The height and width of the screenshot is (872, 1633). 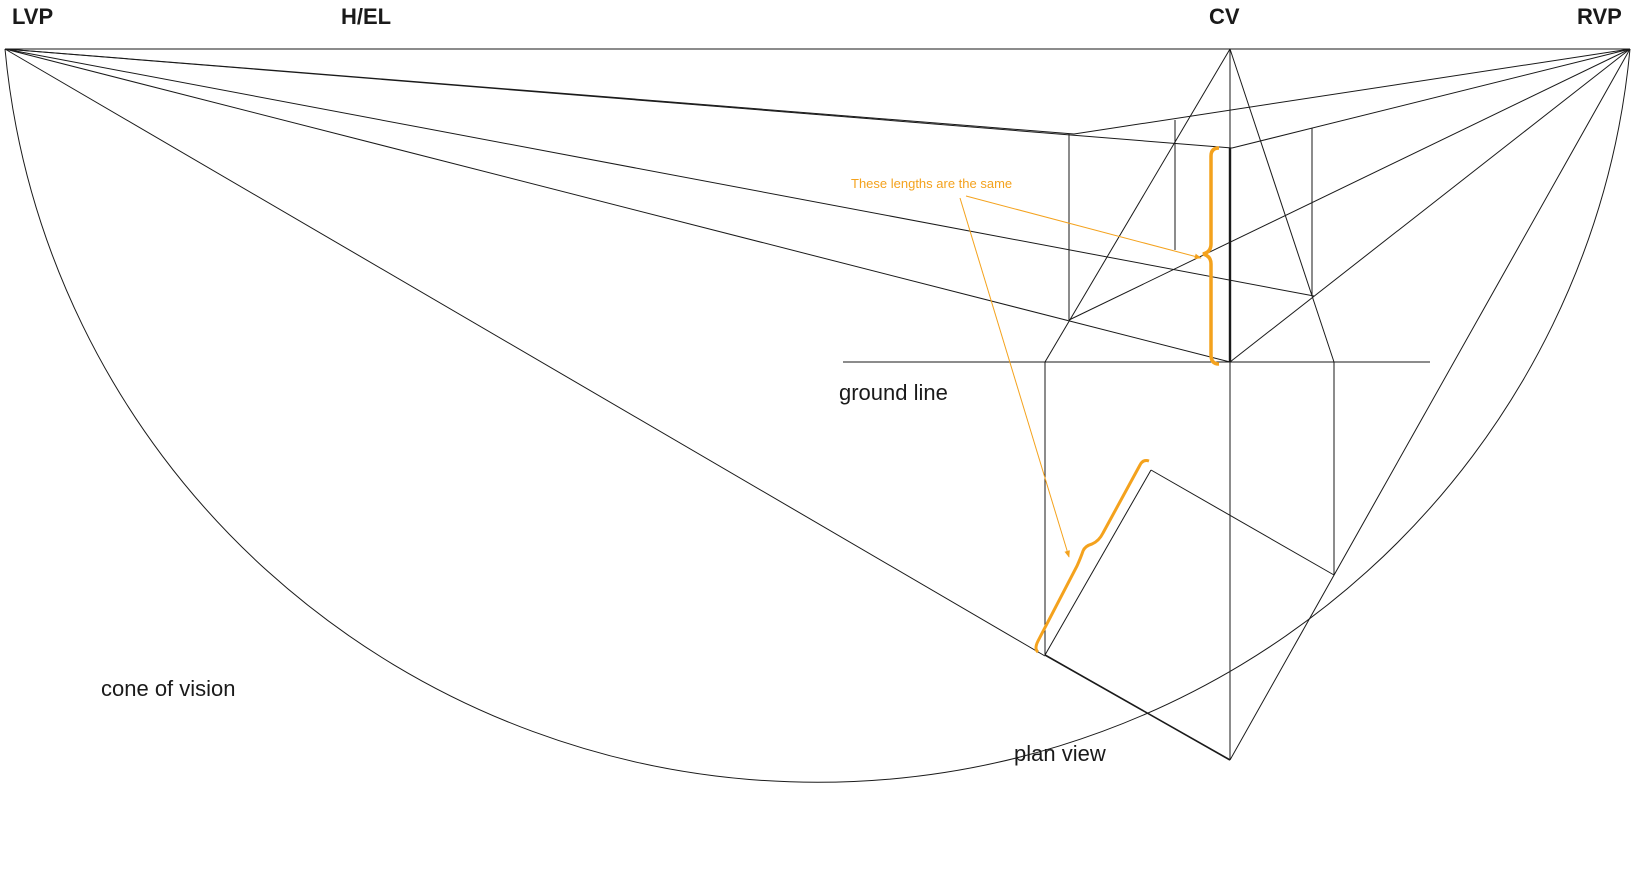 I want to click on plan-projectors, so click(x=1189, y=508).